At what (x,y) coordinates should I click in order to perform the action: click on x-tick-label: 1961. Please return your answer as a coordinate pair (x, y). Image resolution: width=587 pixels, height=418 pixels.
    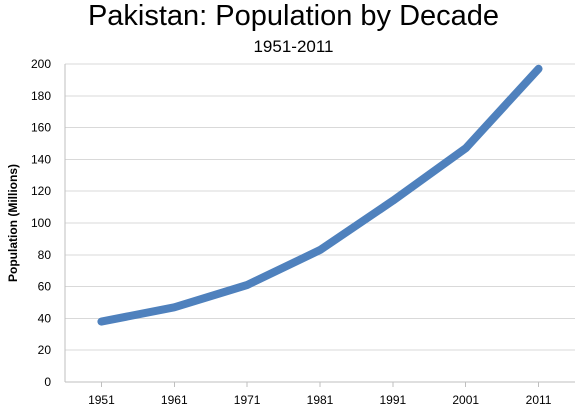
    Looking at the image, I should click on (174, 400).